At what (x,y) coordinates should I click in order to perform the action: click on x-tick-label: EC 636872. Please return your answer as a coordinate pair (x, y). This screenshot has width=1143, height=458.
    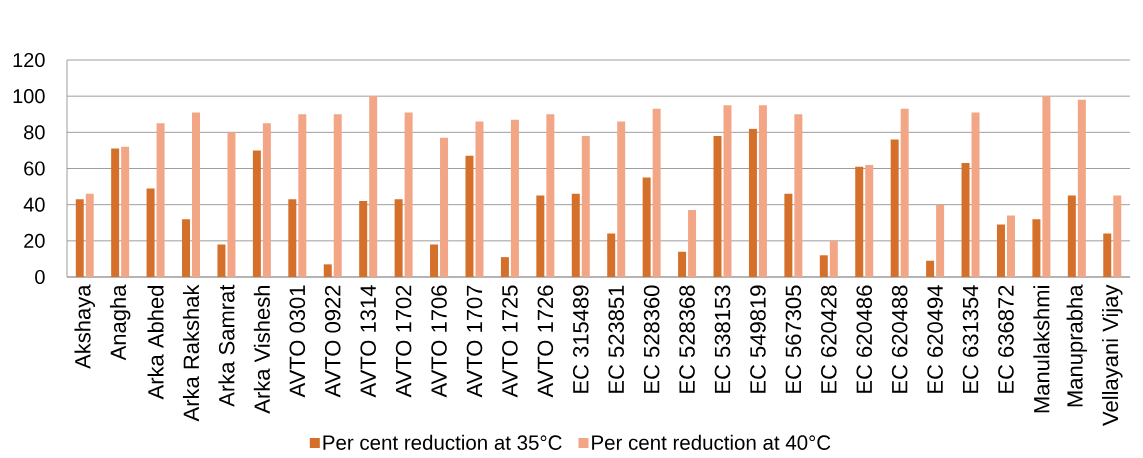
    Looking at the image, I should click on (1006, 339).